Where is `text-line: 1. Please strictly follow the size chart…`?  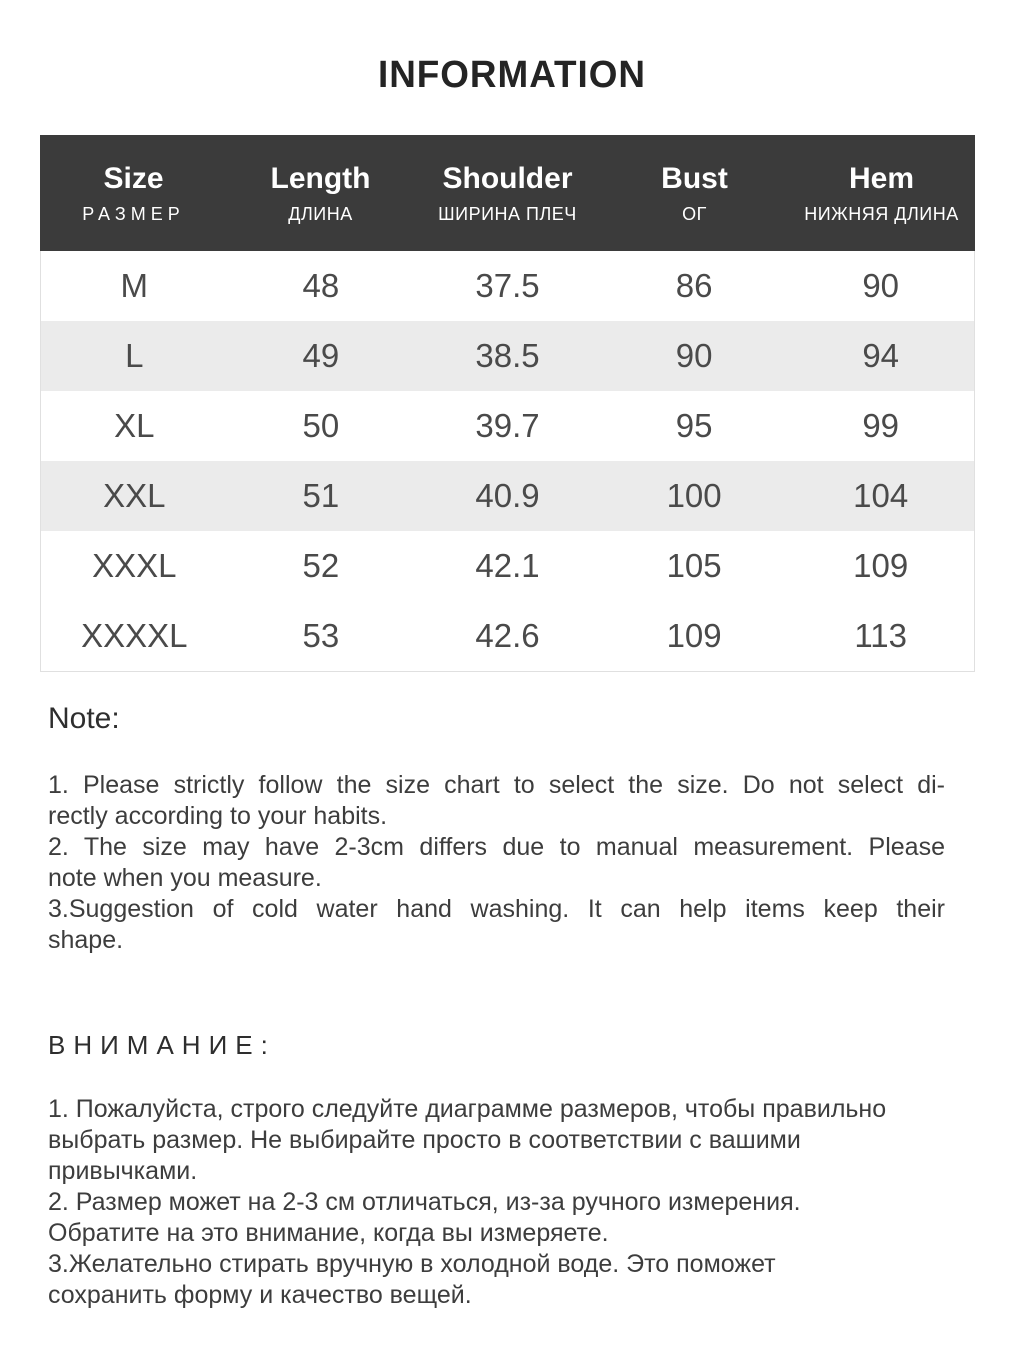
text-line: 1. Please strictly follow the size chart… is located at coordinates (496, 785).